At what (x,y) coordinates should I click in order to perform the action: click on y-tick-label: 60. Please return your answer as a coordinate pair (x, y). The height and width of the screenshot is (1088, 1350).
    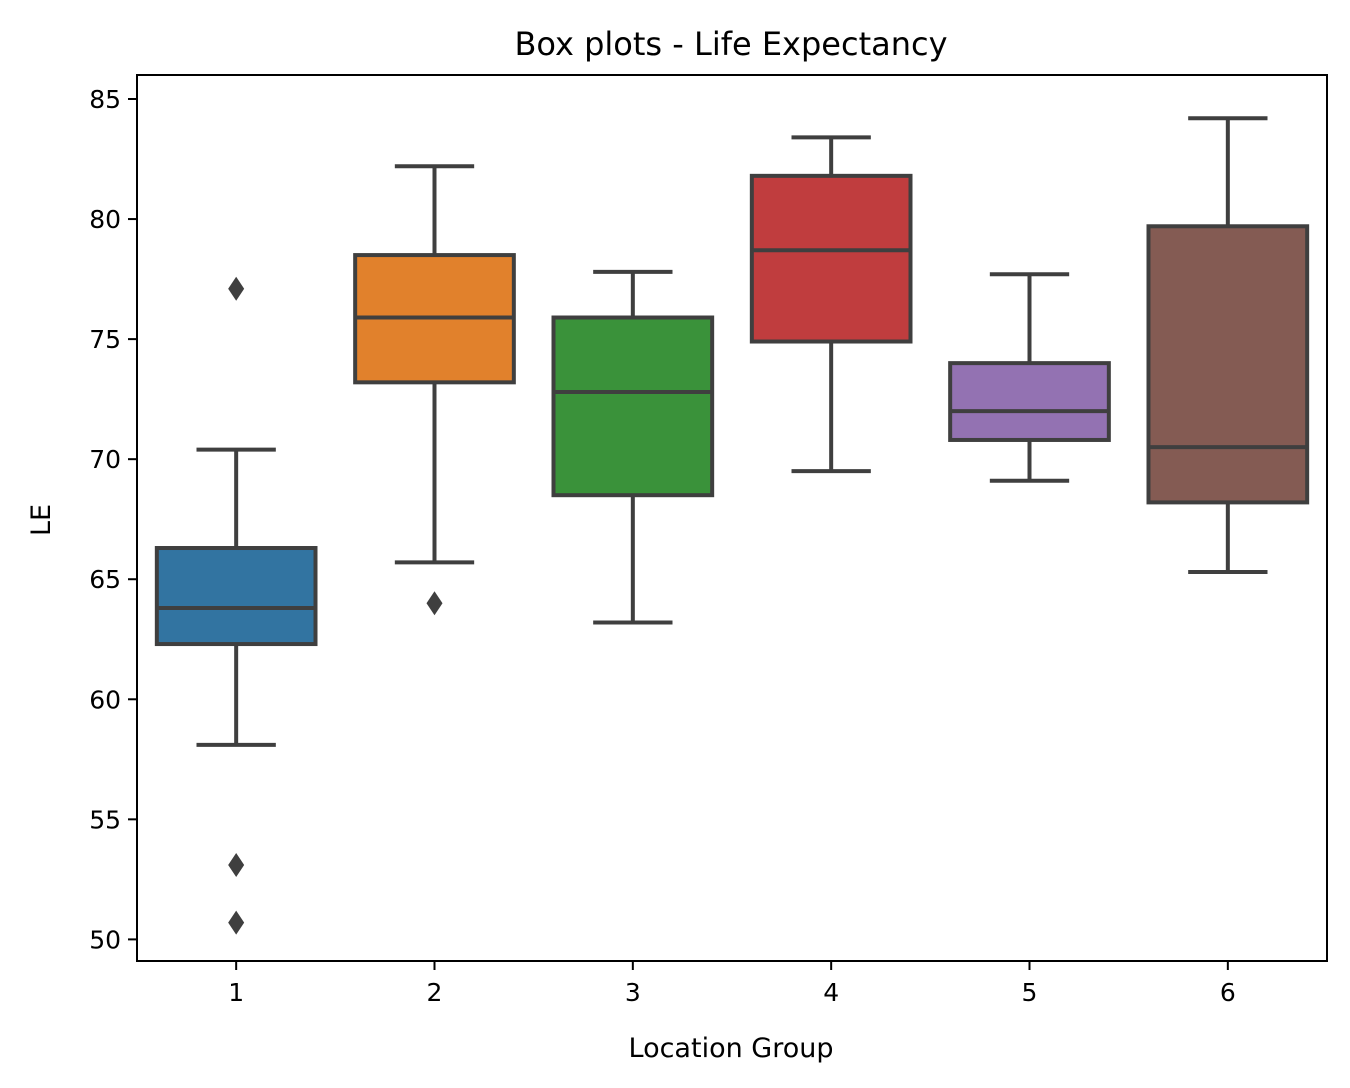
    Looking at the image, I should click on (105, 699).